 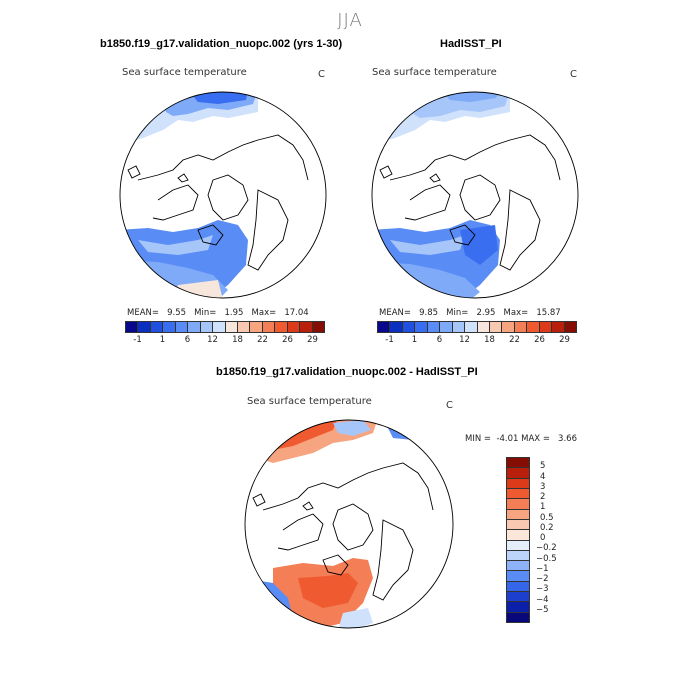 What do you see at coordinates (457, 313) in the screenshot?
I see `min-label: Min=` at bounding box center [457, 313].